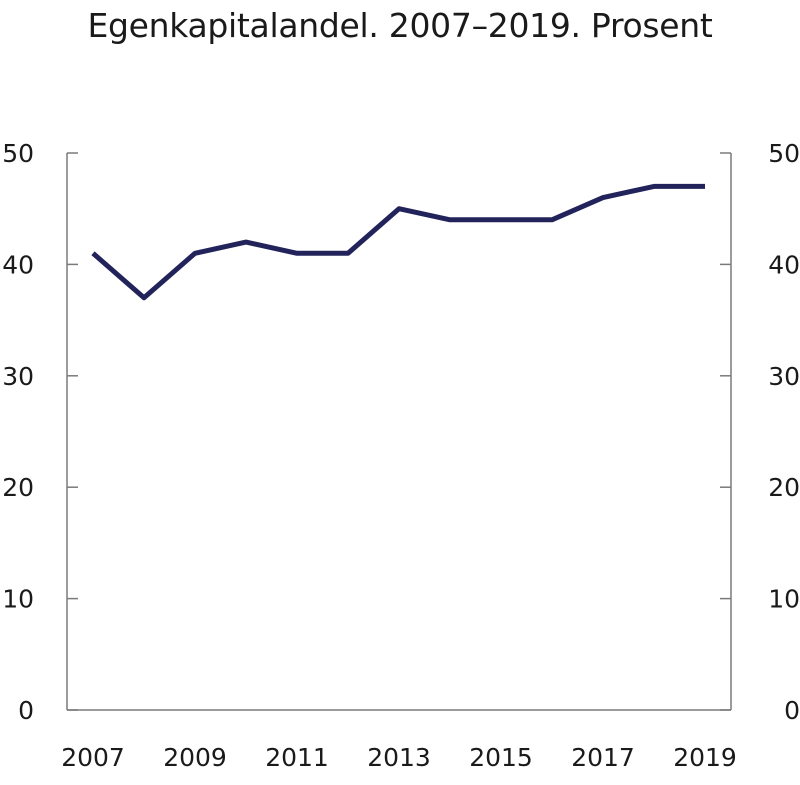 Image resolution: width=800 pixels, height=785 pixels. I want to click on y-tick-label-right: 30, so click(784, 376).